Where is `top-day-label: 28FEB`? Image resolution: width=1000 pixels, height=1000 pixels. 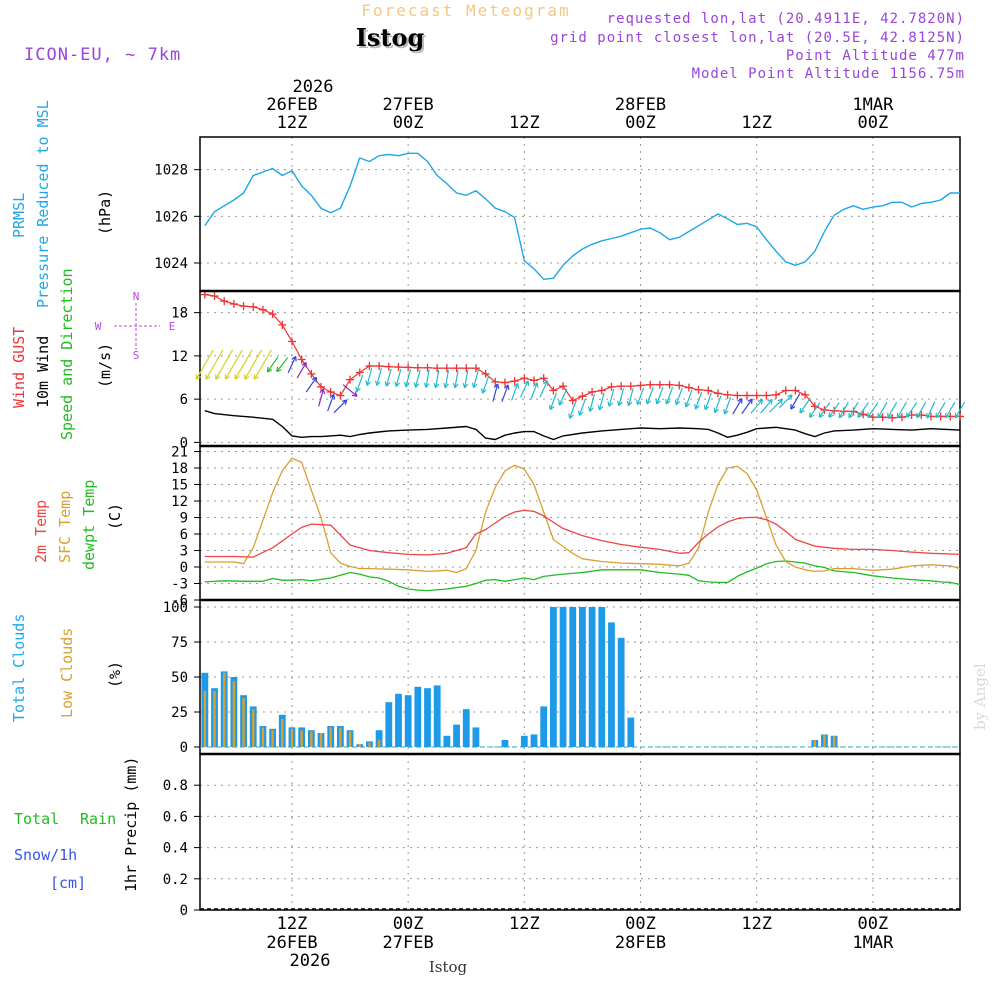
top-day-label: 28FEB is located at coordinates (640, 105).